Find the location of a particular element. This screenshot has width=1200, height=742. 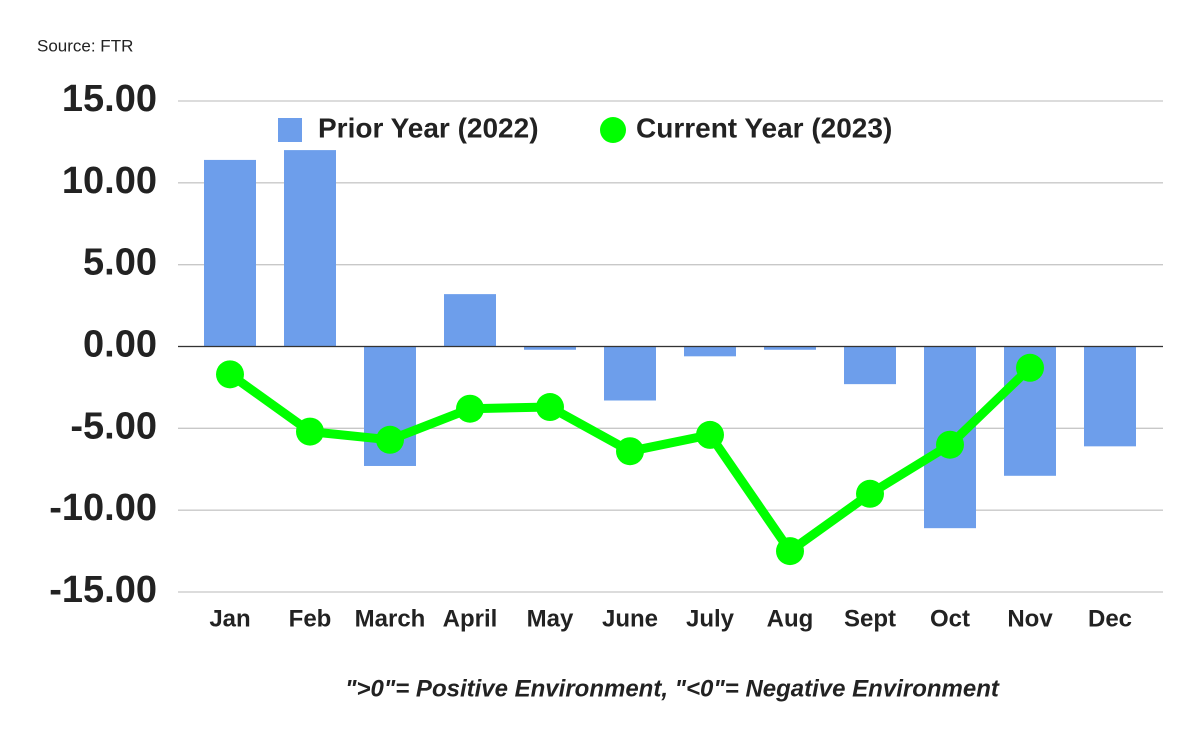

x-tick-label: Sept is located at coordinates (870, 618).